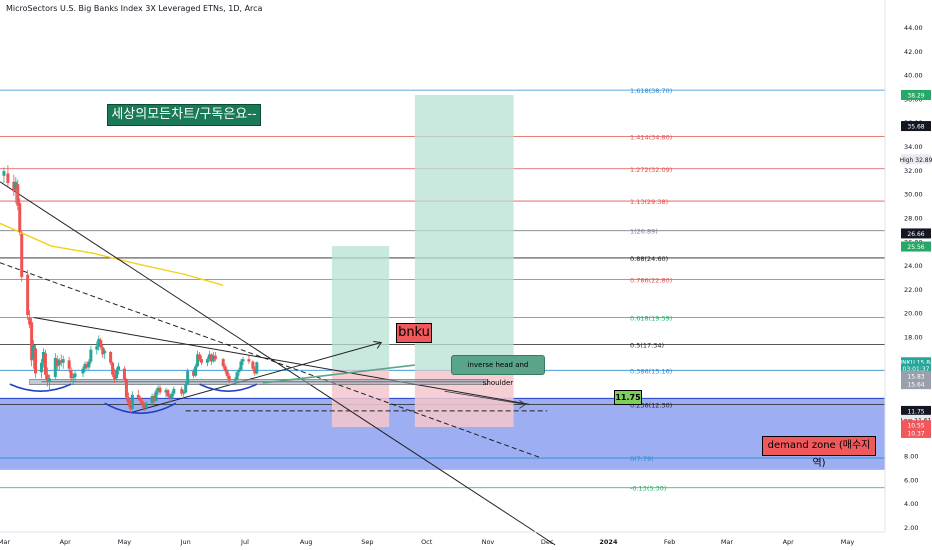 The image size is (932, 550). I want to click on fib-label-11: 0(7.79), so click(642, 459).